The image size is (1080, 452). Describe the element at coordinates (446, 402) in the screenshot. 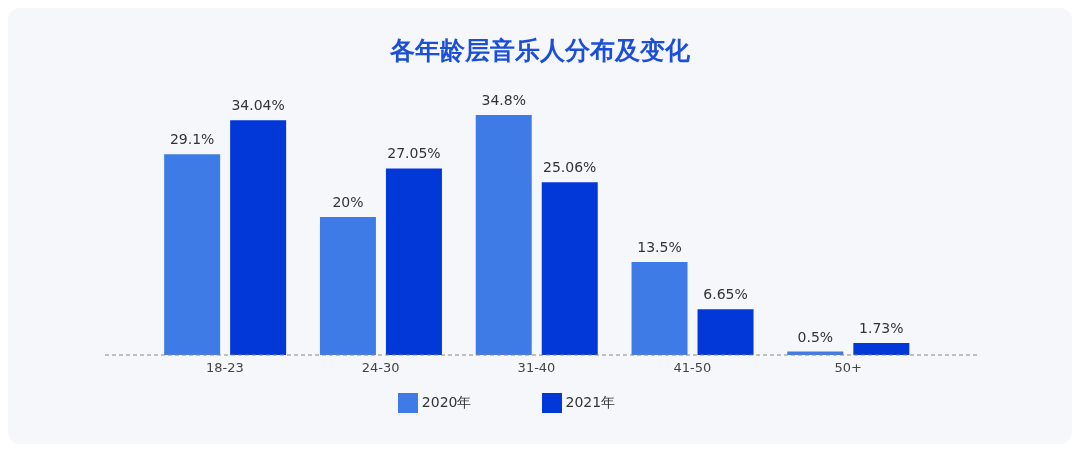

I see `legend-label: 2020年` at that location.